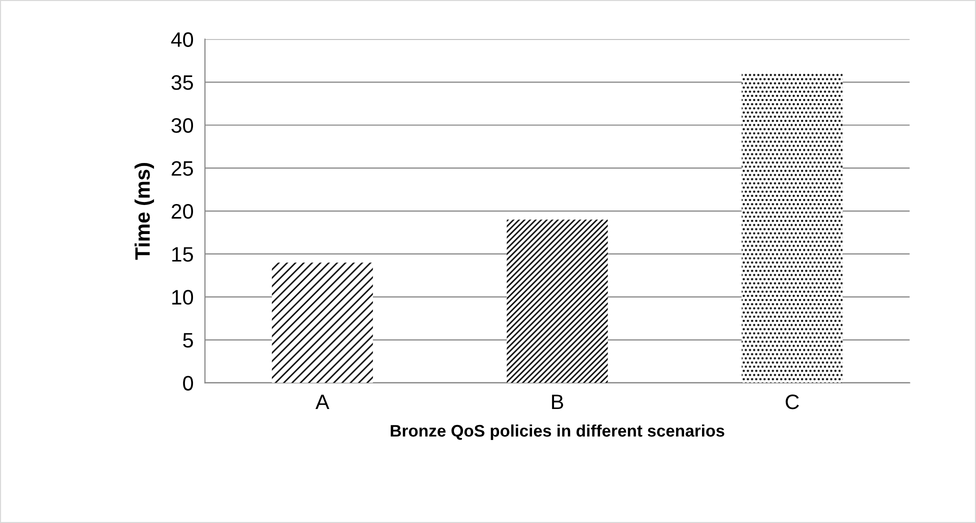  I want to click on x-tick-label: B, so click(558, 402).